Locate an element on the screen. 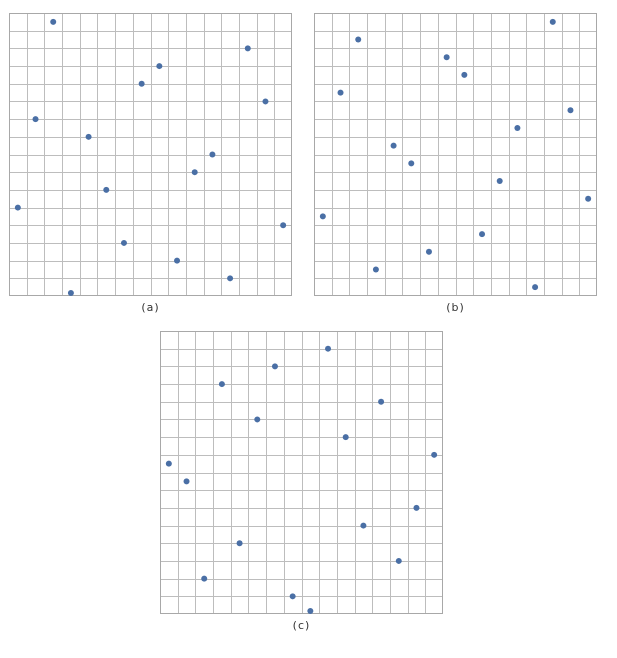  caption-c: (c) is located at coordinates (301, 625).